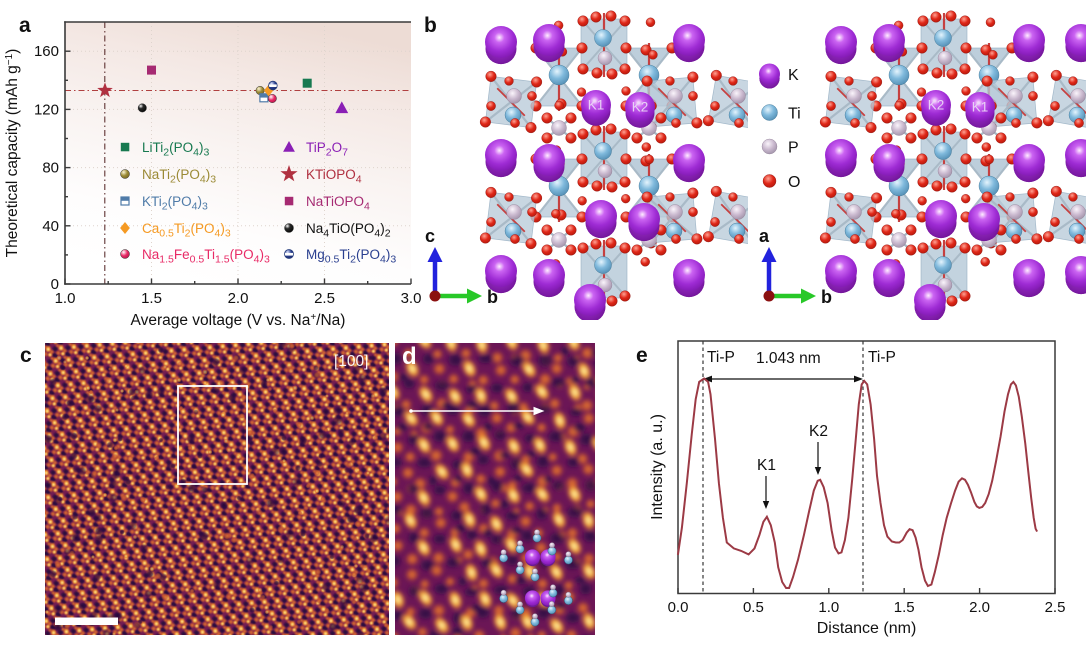  I want to click on svg-text: e, so click(642, 355).